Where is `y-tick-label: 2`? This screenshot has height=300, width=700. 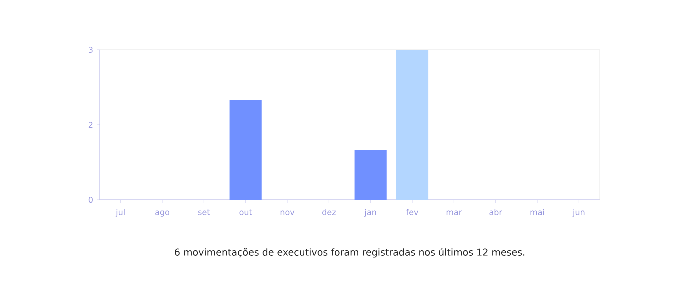 y-tick-label: 2 is located at coordinates (90, 125).